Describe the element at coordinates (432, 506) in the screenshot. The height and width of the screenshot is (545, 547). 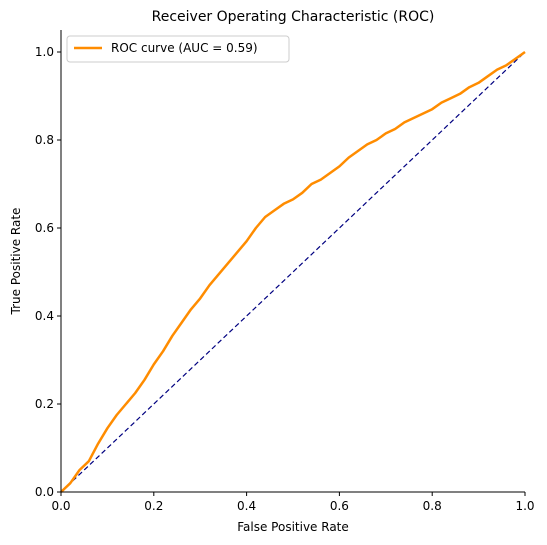
I see `x-tick-label: 0.8` at that location.